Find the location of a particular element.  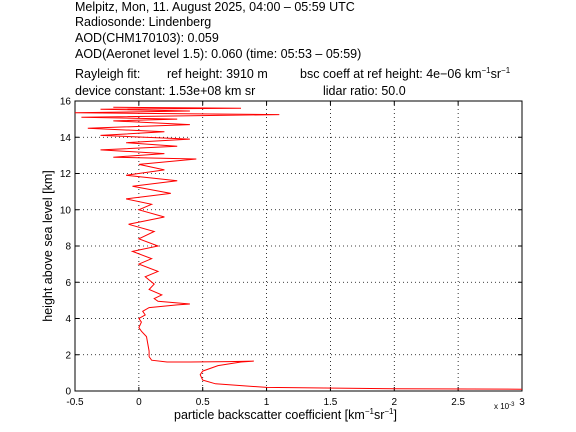

rayleigh-fit-label: Rayleigh fit: is located at coordinates (108, 74).